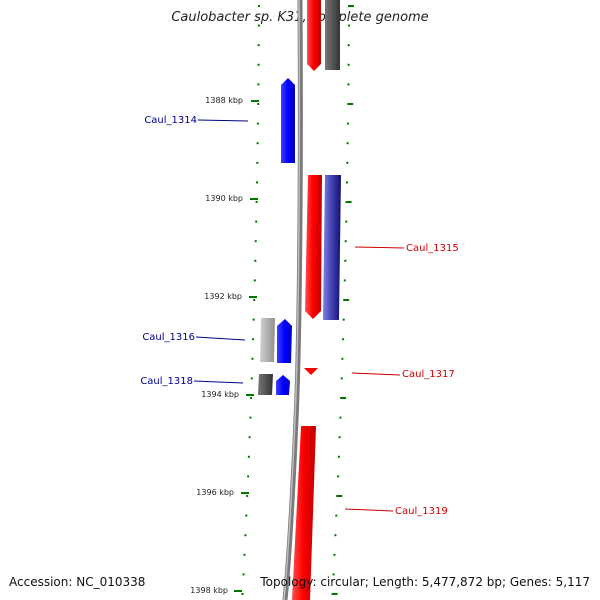  Describe the element at coordinates (428, 374) in the screenshot. I see `gene-label-caul-1317: Caul_1317` at that location.